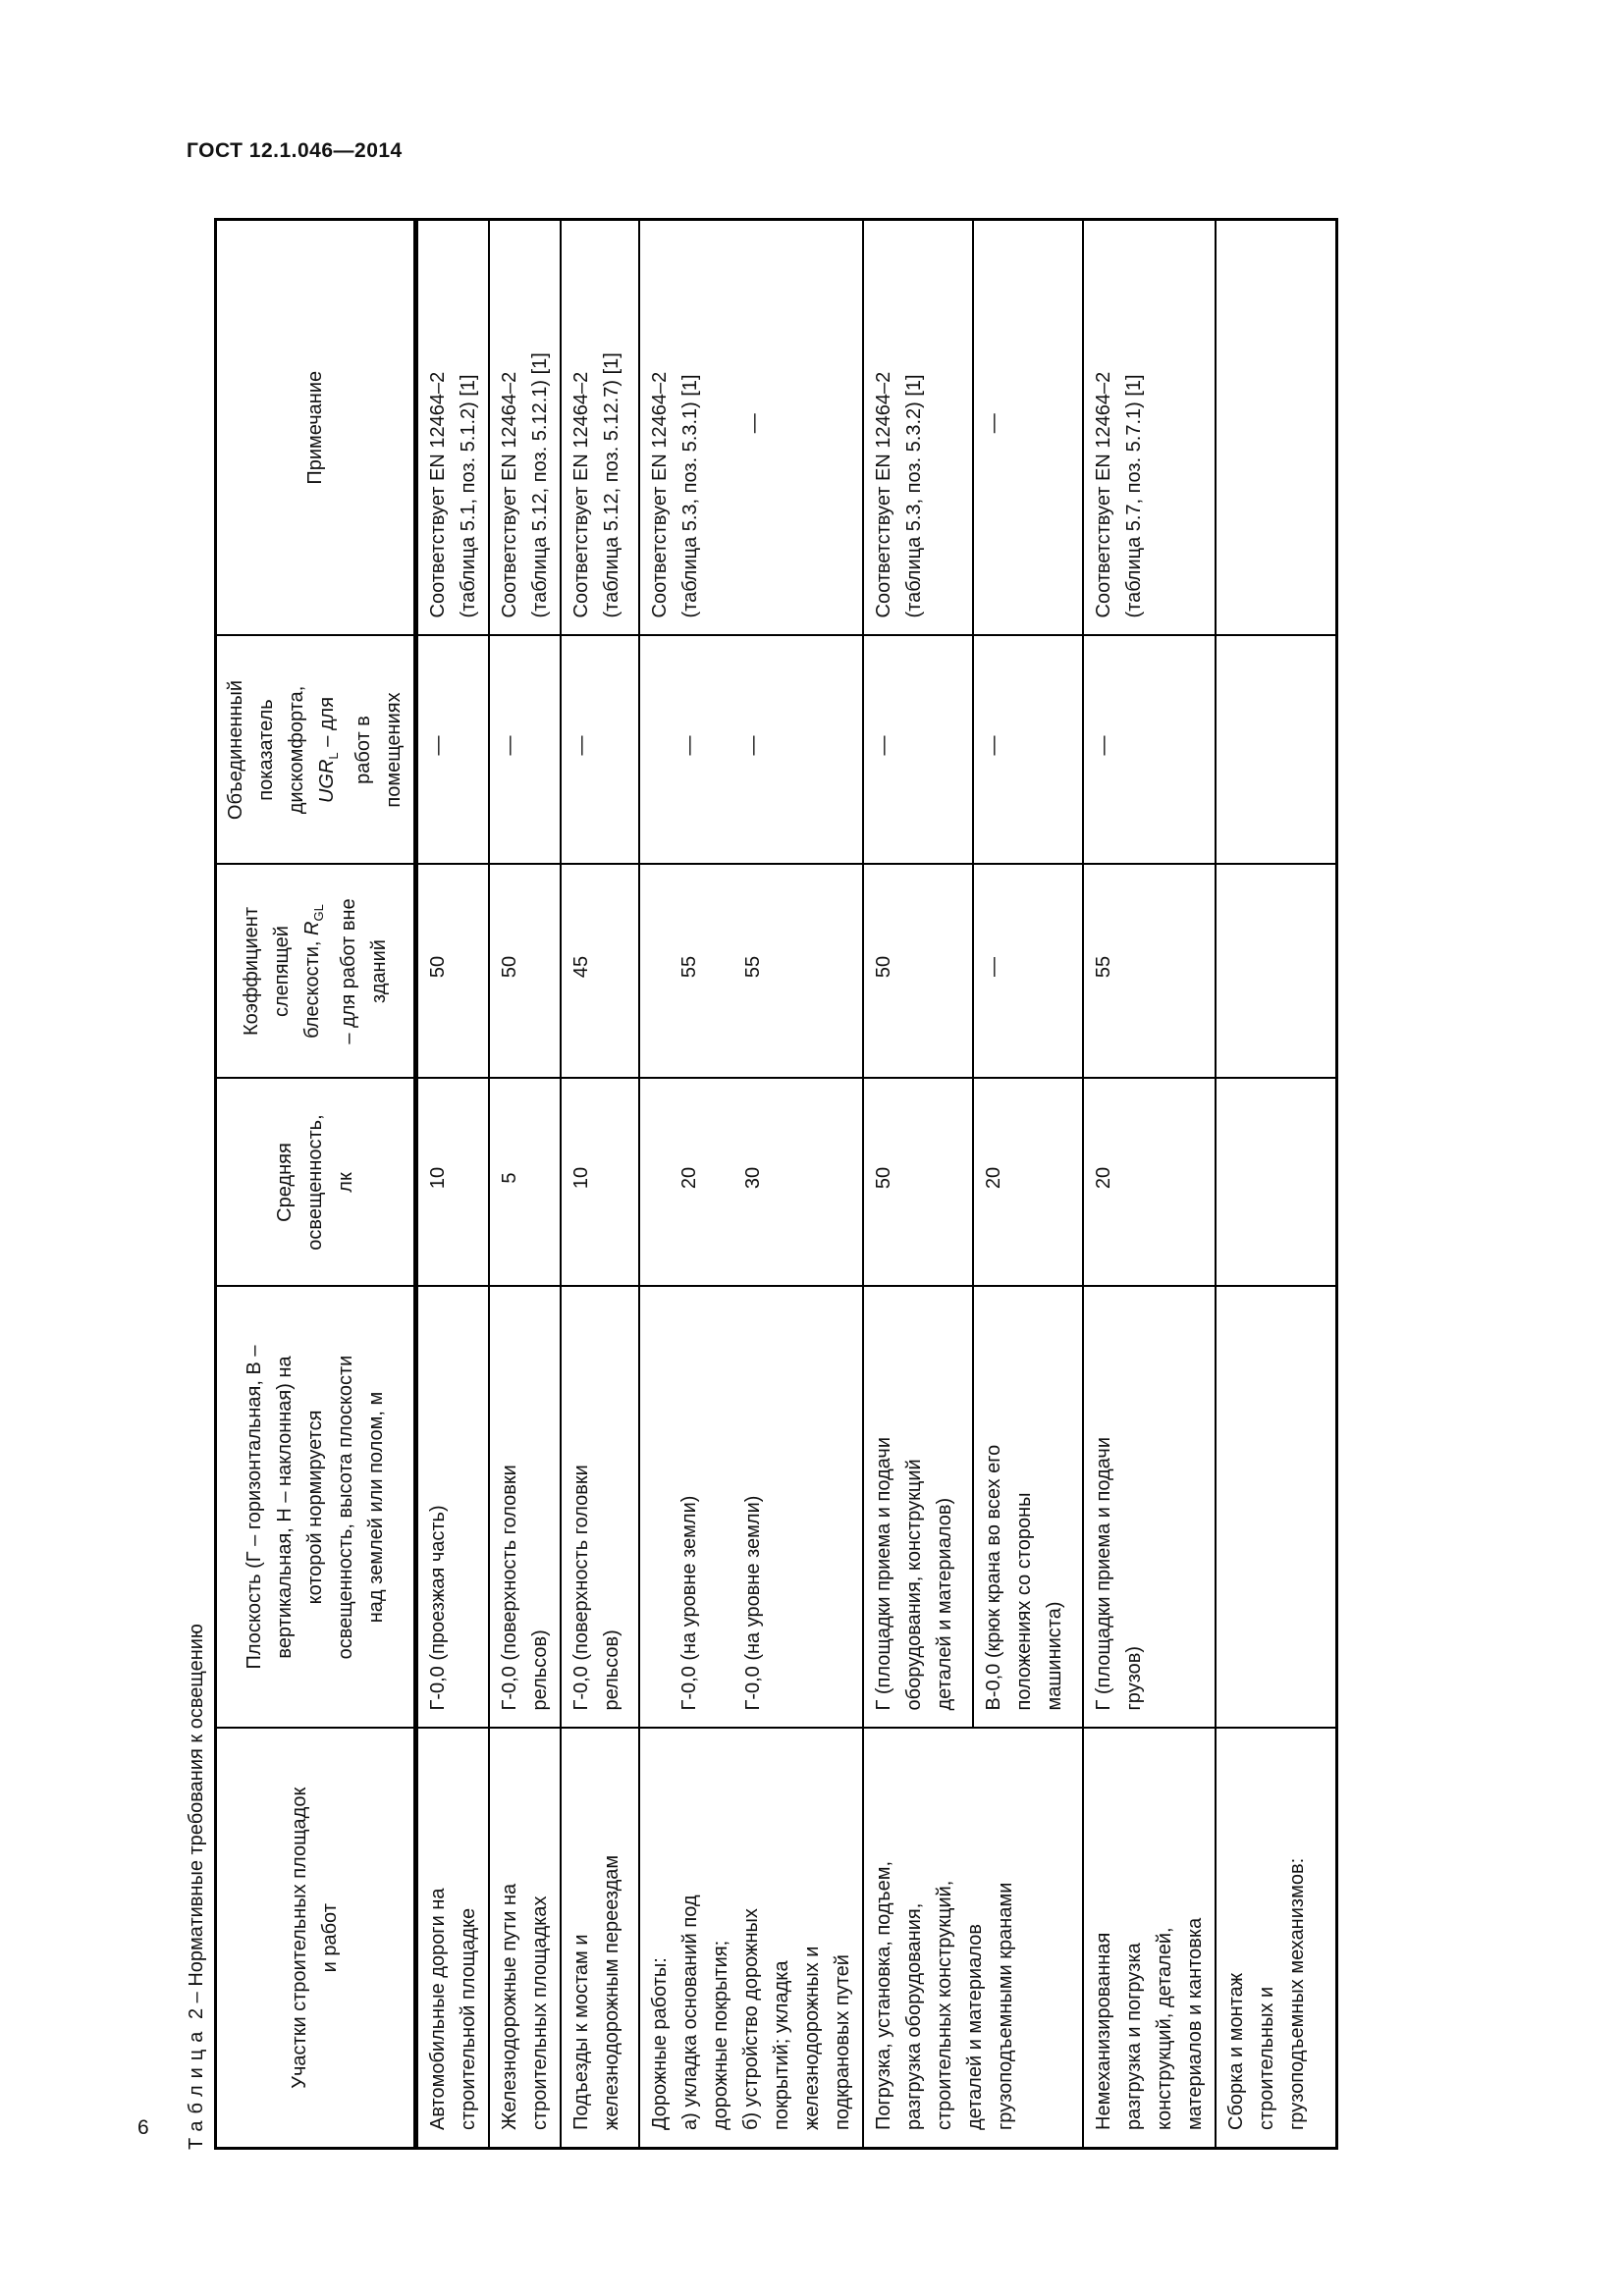 The image size is (1623, 2296). What do you see at coordinates (1149, 1507) in the screenshot?
I see `cell-plane: Г (площадки приема и подачи грузов)` at bounding box center [1149, 1507].